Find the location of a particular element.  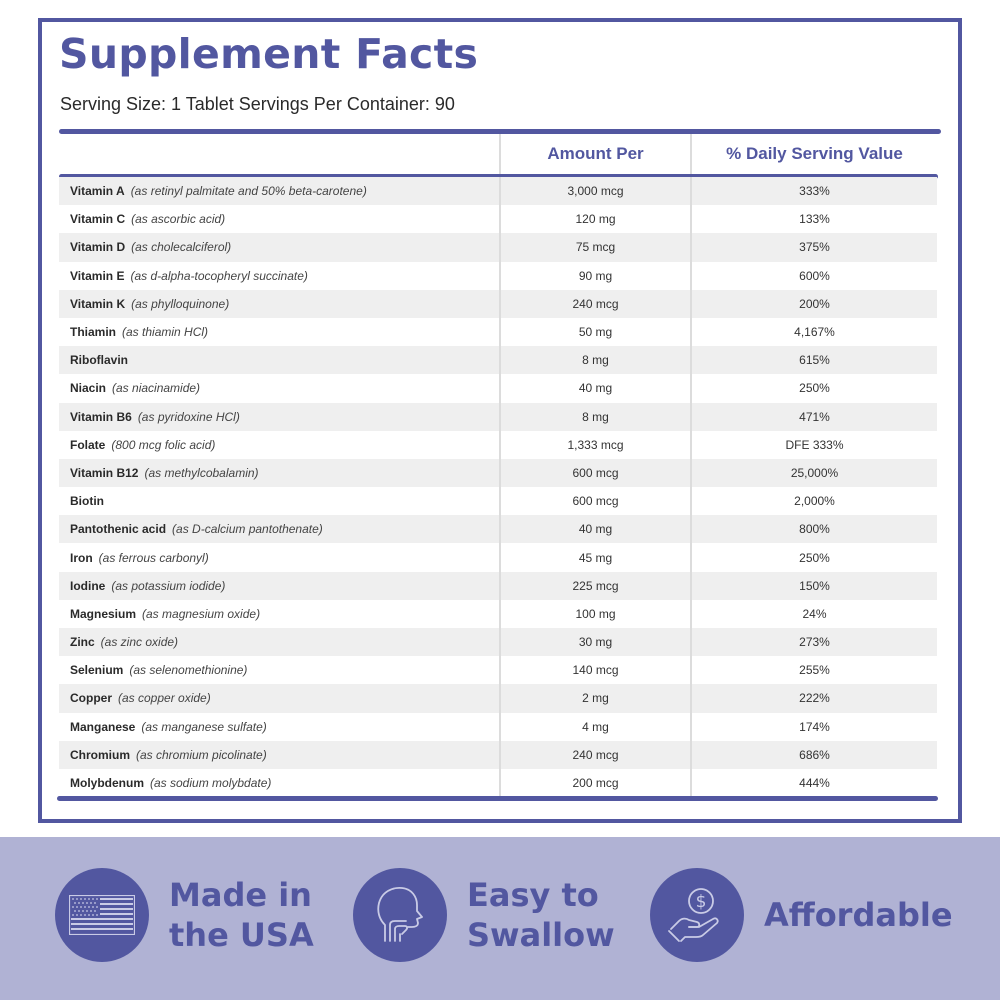

nutrient-cell: Biotin is located at coordinates (279, 501).